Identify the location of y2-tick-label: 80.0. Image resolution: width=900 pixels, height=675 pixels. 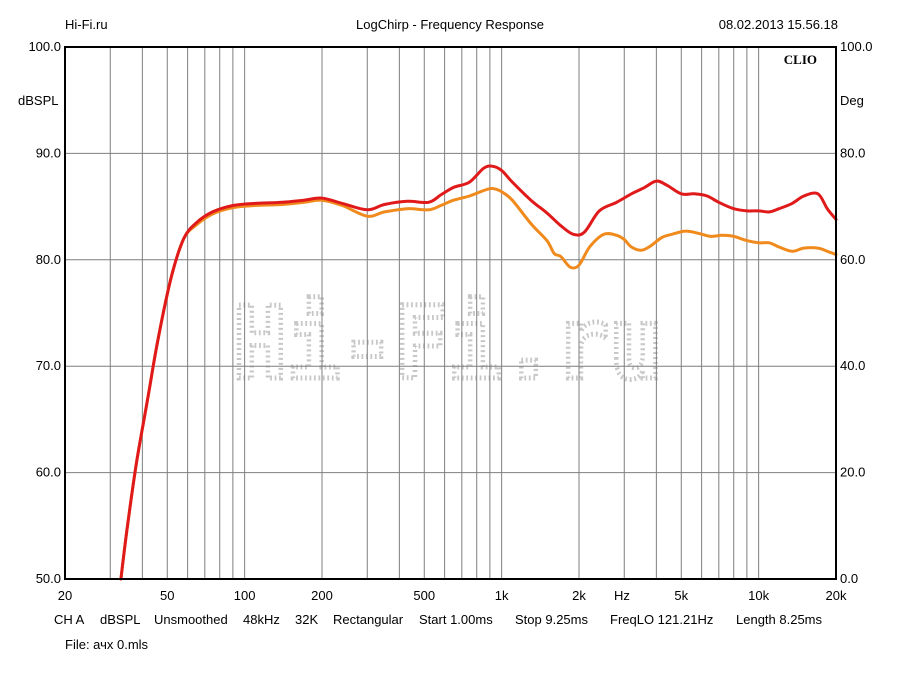
(852, 152).